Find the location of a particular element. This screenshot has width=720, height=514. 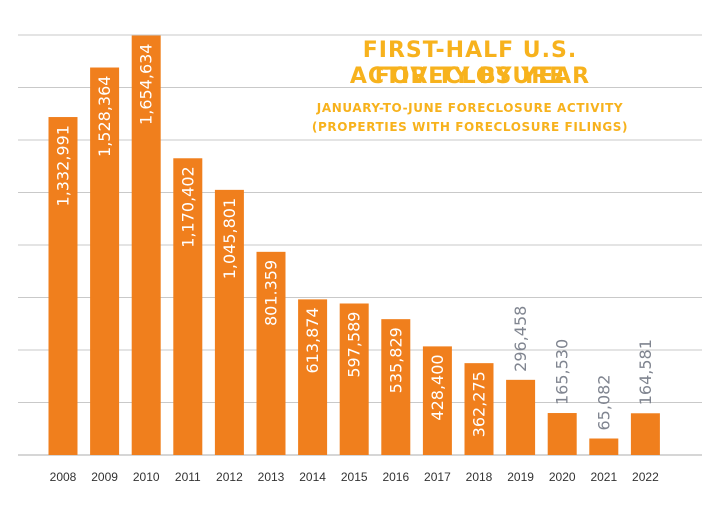

bar-2022 is located at coordinates (645, 434).